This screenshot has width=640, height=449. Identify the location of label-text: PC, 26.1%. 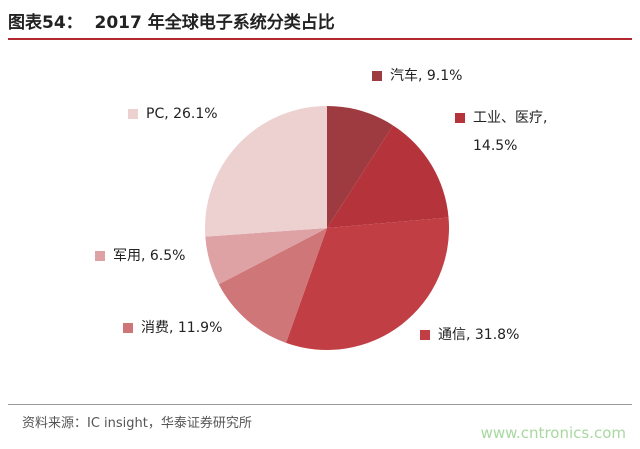
(182, 114).